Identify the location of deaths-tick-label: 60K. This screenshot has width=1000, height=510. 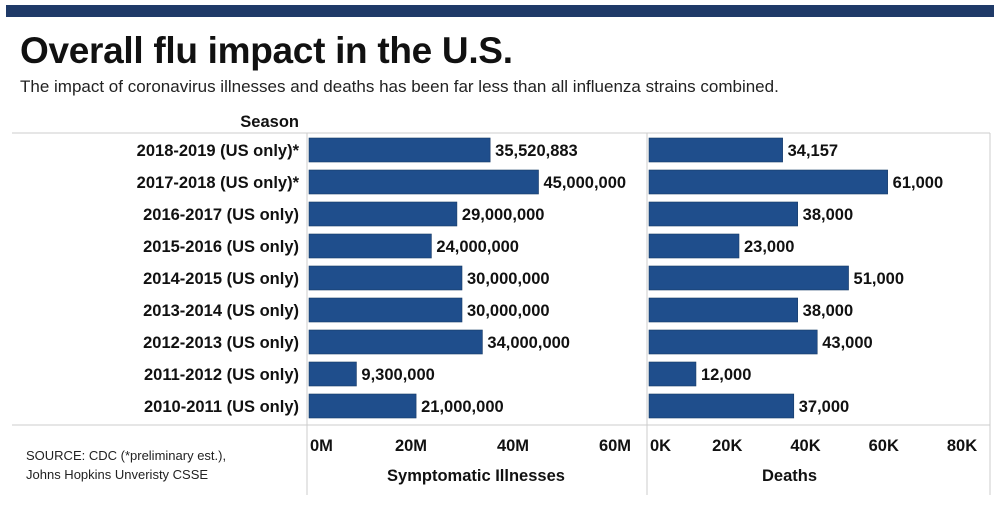
(884, 446).